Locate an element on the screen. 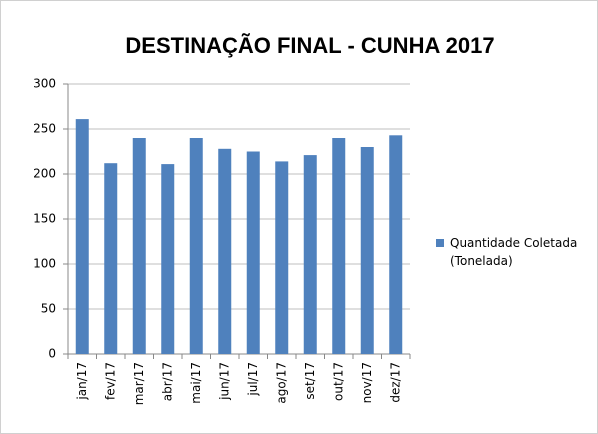 This screenshot has height=434, width=598. legend-swatch is located at coordinates (440, 243).